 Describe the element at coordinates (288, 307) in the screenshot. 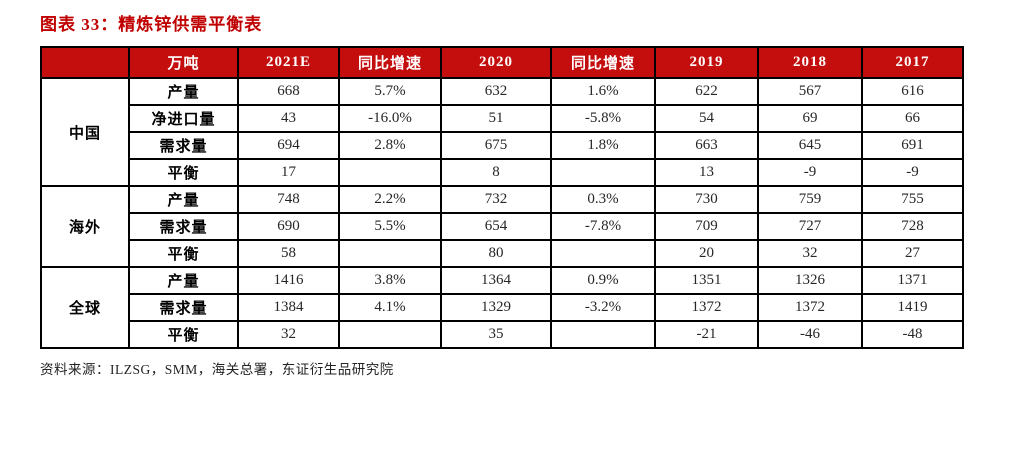

I see `value-cell: 1384` at that location.